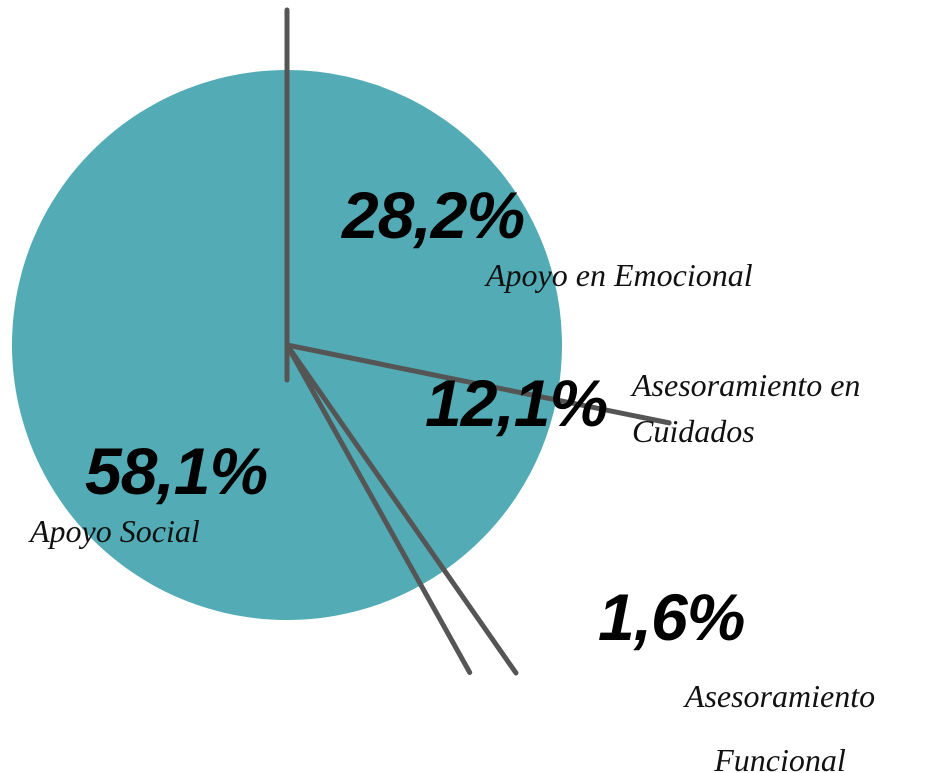 This screenshot has height=773, width=939. Describe the element at coordinates (671, 617) in the screenshot. I see `value-label: 1,6%` at that location.